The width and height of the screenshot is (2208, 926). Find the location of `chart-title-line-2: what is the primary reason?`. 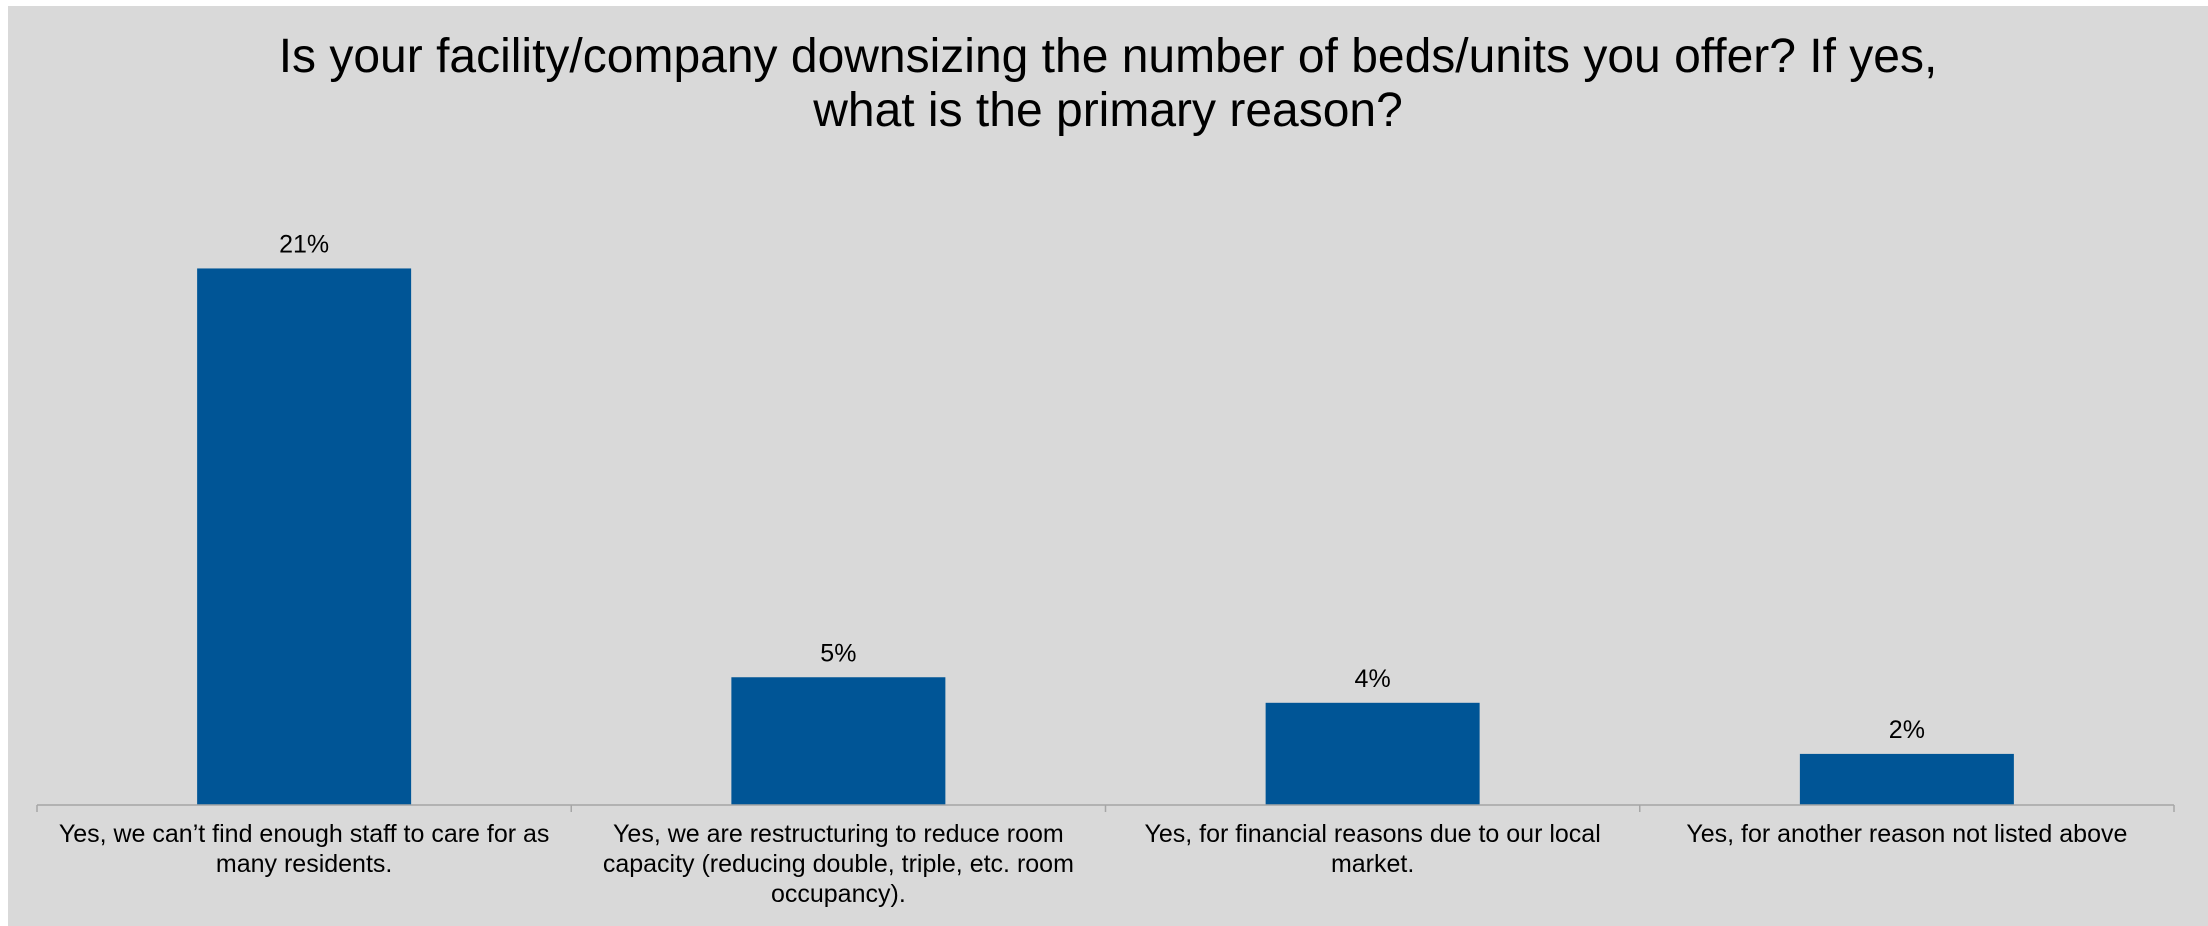

chart-title-line-2: what is the primary reason? is located at coordinates (1108, 110).